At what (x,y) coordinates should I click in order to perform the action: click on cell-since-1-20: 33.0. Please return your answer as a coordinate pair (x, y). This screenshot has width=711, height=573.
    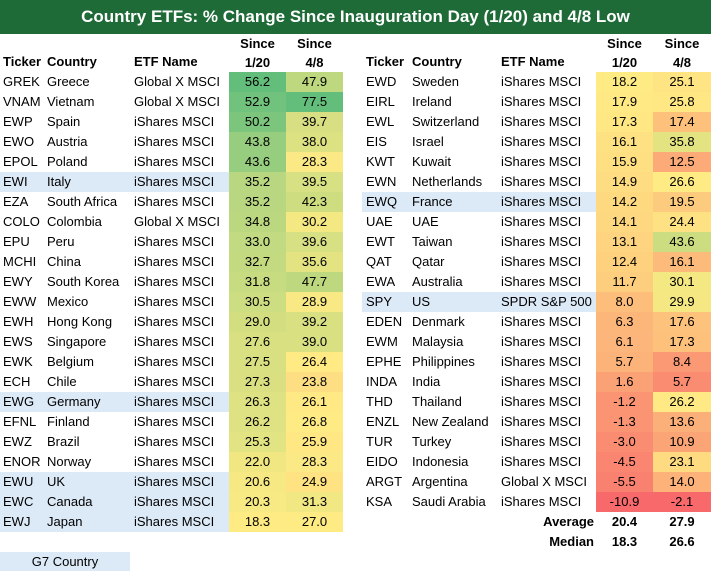
    Looking at the image, I should click on (257, 242).